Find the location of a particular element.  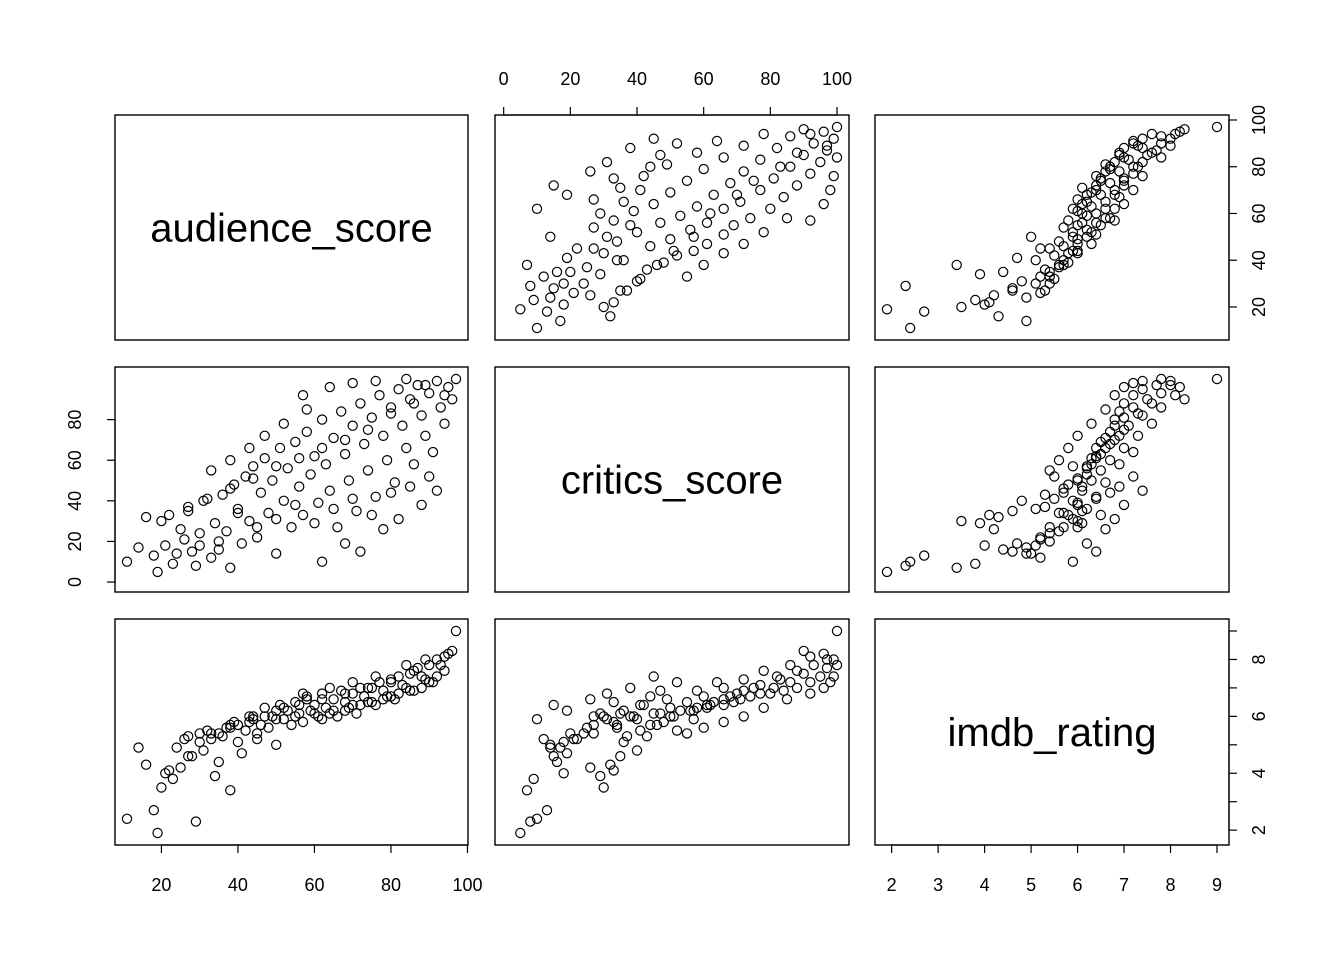

tick-label-bottom-audience_score-3: 80 is located at coordinates (391, 885).